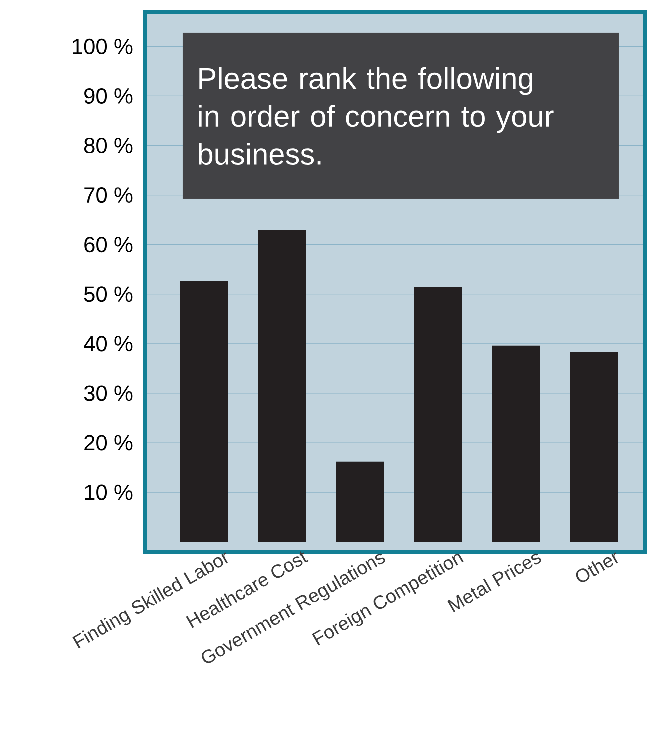 The height and width of the screenshot is (738, 650). What do you see at coordinates (108, 96) in the screenshot?
I see `y-tick-label: 90 %` at bounding box center [108, 96].